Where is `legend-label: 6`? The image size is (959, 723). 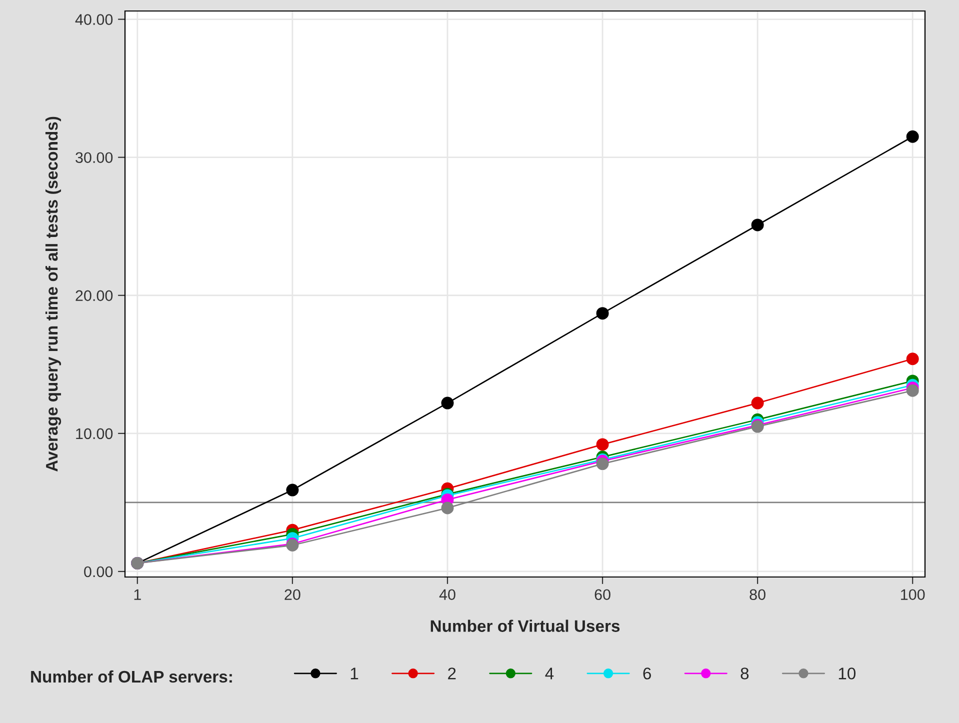 legend-label: 6 is located at coordinates (647, 674).